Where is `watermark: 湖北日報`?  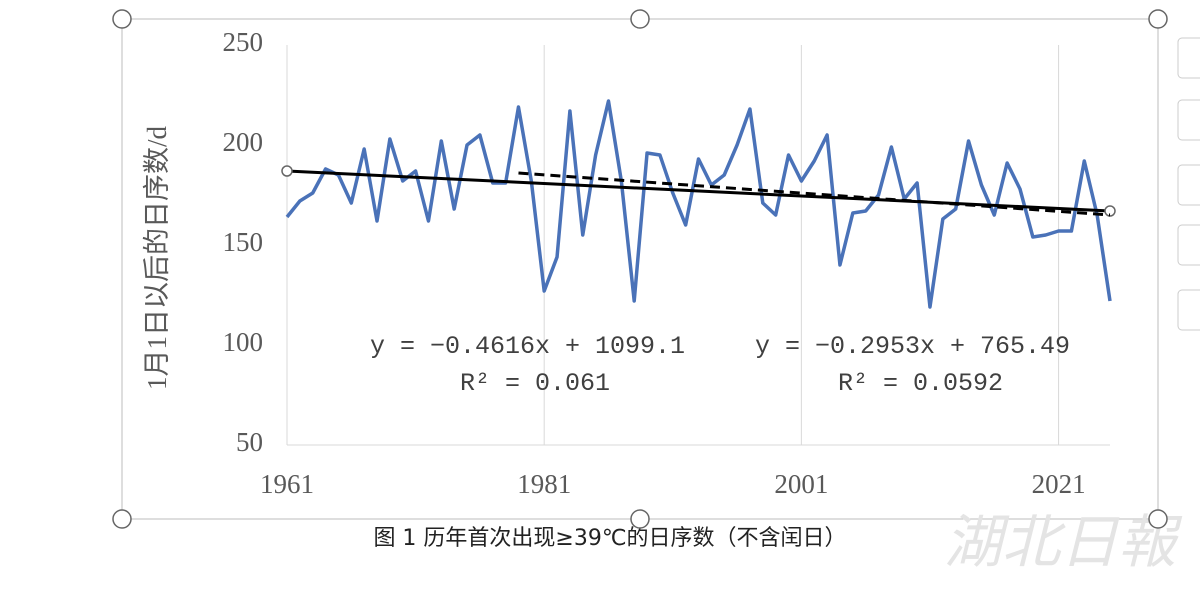
watermark: 湖北日報 is located at coordinates (1063, 542).